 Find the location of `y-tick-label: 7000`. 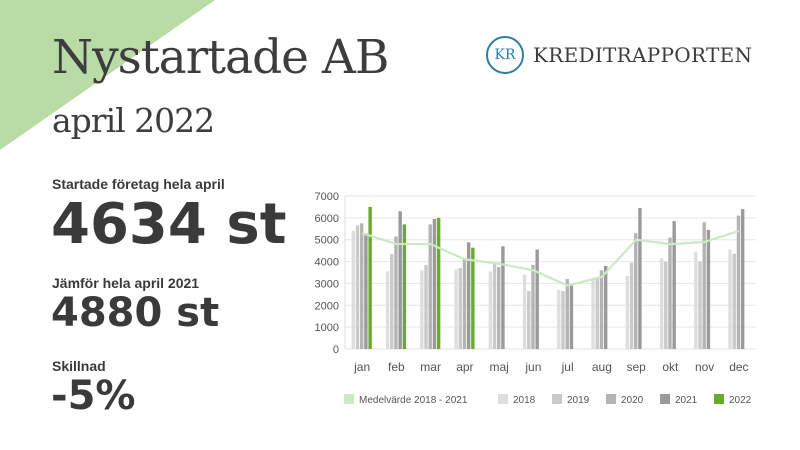

y-tick-label: 7000 is located at coordinates (327, 197).